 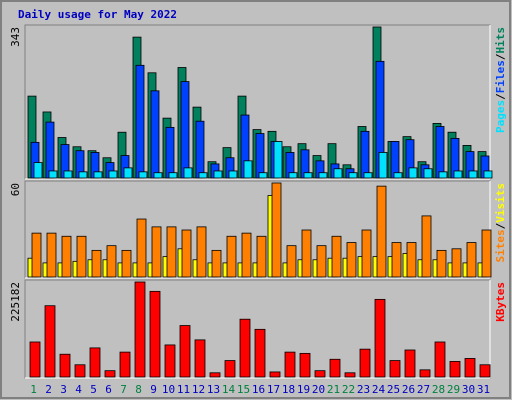 What do you see at coordinates (48, 389) in the screenshot?
I see `x-tick-label: 2` at bounding box center [48, 389].